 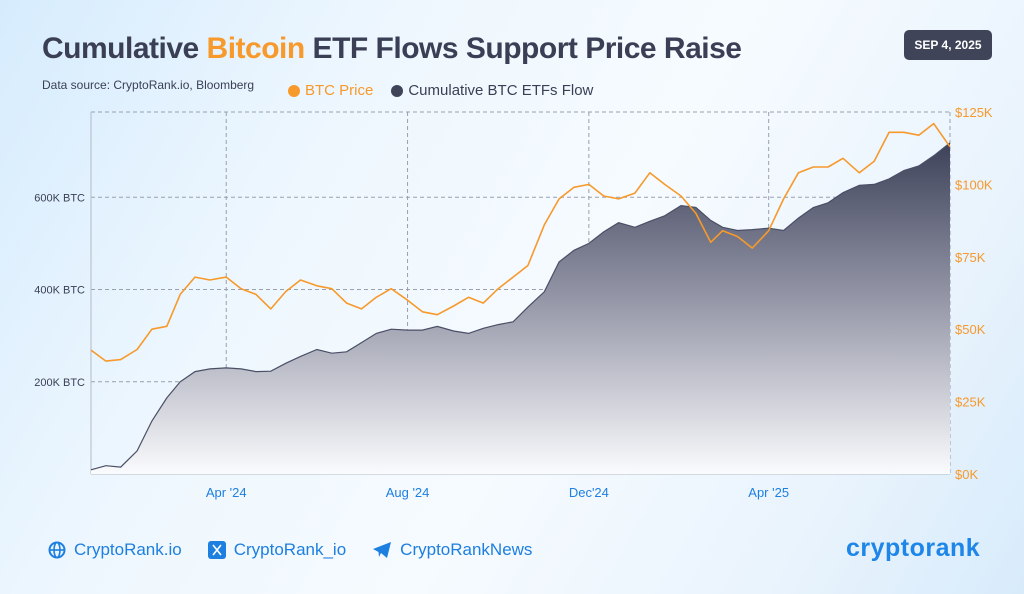 What do you see at coordinates (226, 492) in the screenshot?
I see `x-tick-label: Apr '24` at bounding box center [226, 492].